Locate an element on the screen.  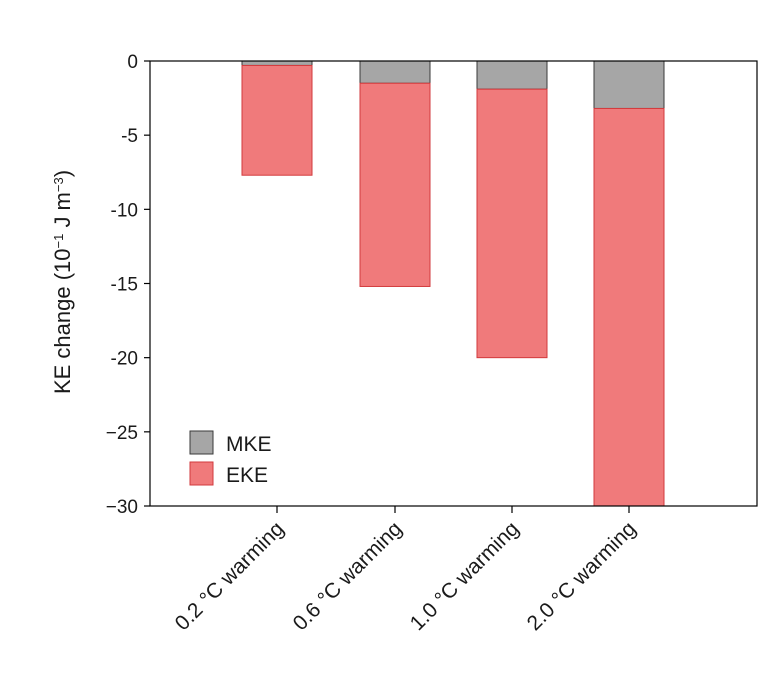
y-tick-label: -15 is located at coordinates (124, 285).